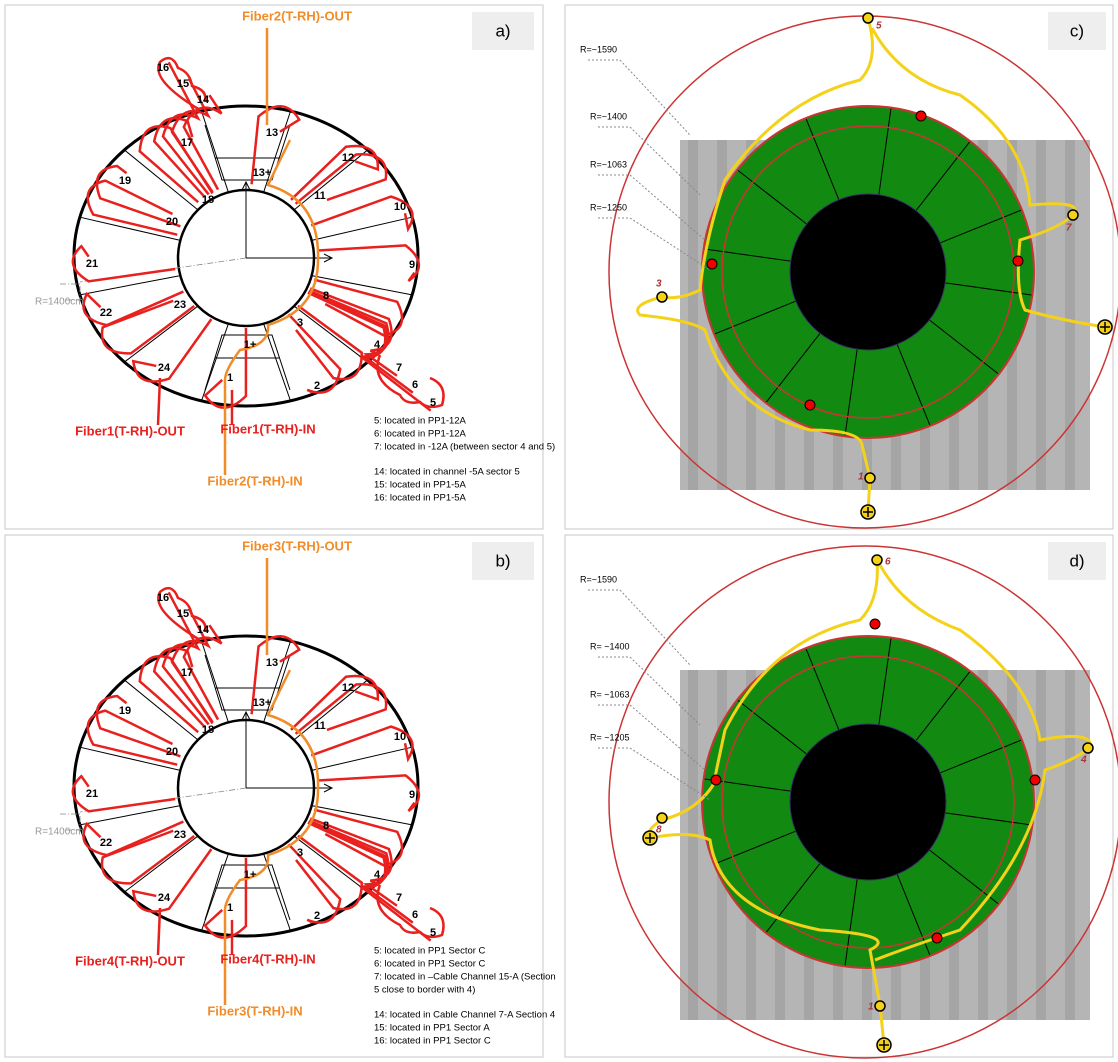  I want to click on sector-mark: 1+, so click(250, 875).